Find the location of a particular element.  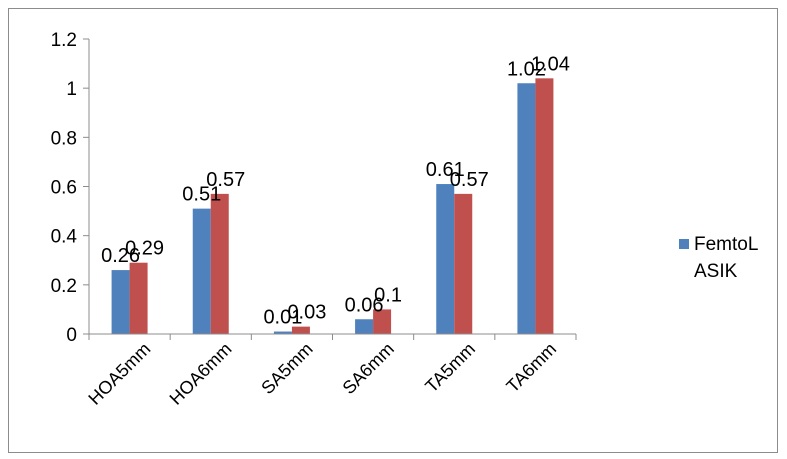

y-tick-label: 0.6 is located at coordinates (64, 188).